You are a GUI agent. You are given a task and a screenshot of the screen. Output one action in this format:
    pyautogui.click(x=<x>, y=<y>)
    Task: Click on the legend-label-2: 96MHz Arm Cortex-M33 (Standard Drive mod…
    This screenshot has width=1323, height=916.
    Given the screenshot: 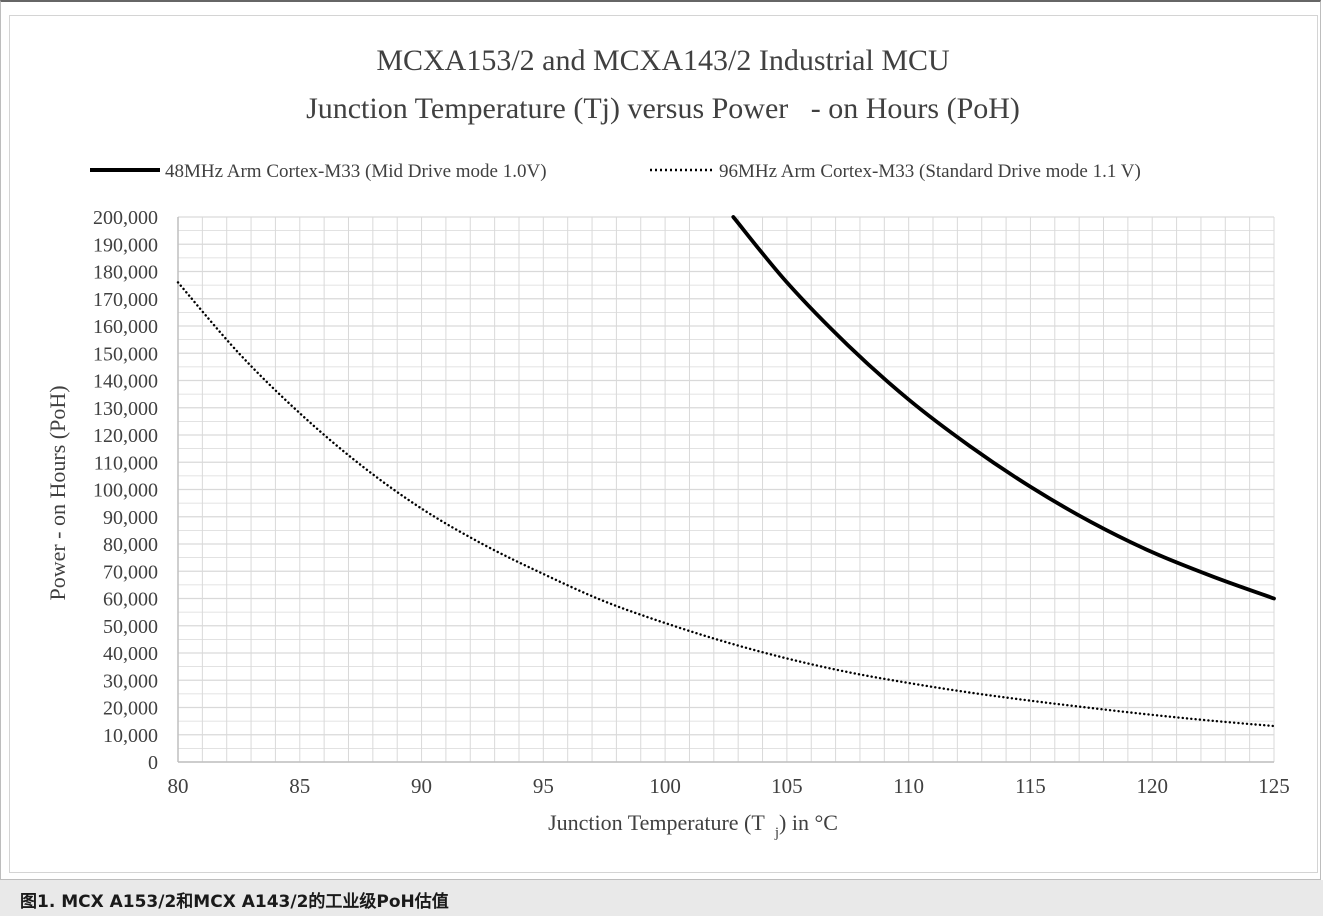 What is the action you would take?
    pyautogui.click(x=930, y=171)
    